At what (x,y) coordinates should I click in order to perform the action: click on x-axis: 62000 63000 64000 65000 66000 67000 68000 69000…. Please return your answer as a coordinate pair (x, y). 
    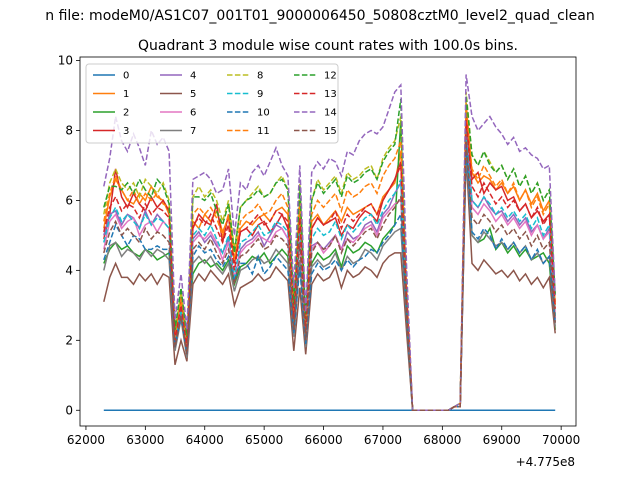
    Looking at the image, I should click on (323, 436).